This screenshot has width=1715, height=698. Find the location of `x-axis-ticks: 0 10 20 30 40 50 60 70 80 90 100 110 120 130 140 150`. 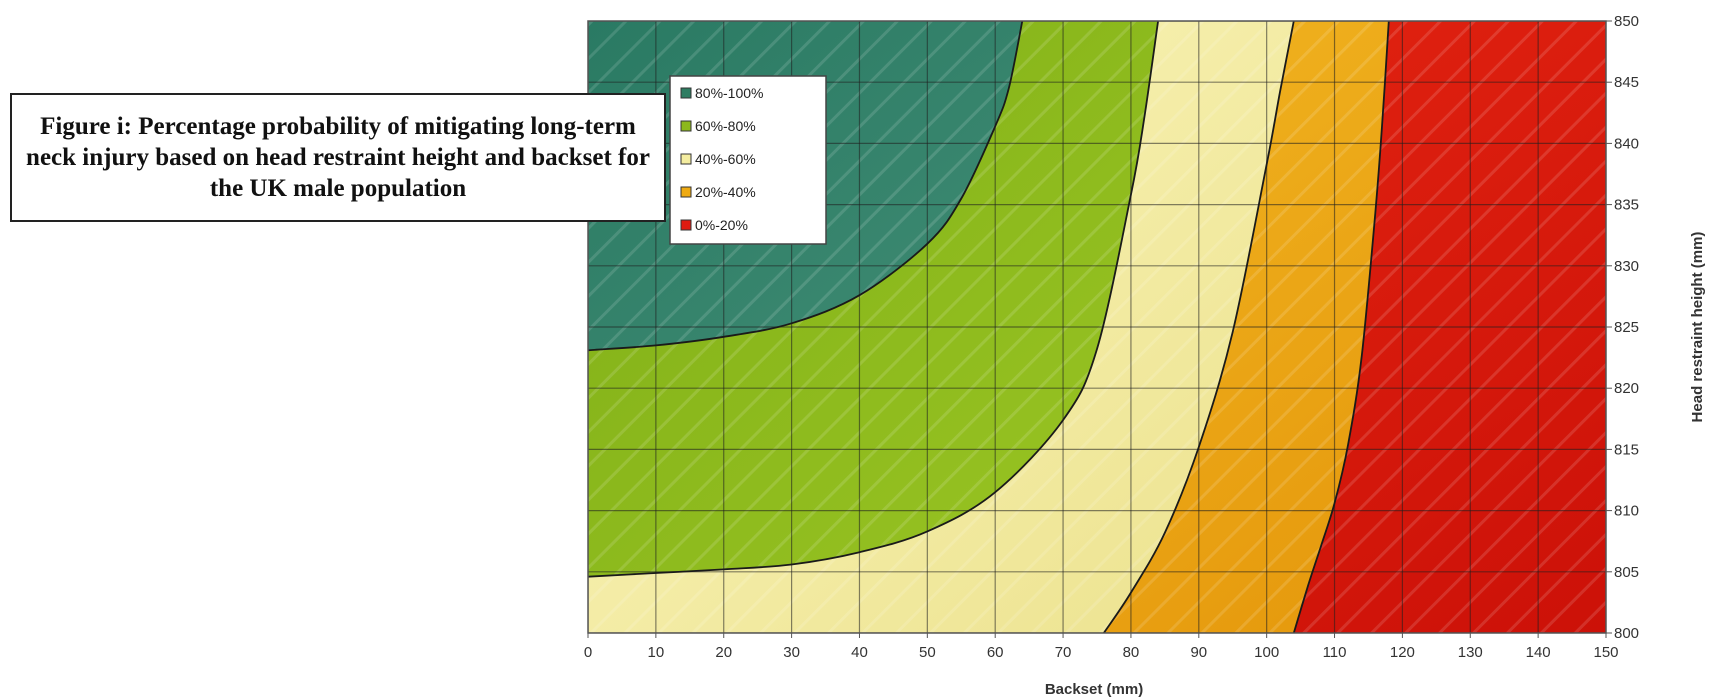

x-axis-ticks: 0 10 20 30 40 50 60 70 80 90 100 110 120 130 140 150 is located at coordinates (1101, 647).